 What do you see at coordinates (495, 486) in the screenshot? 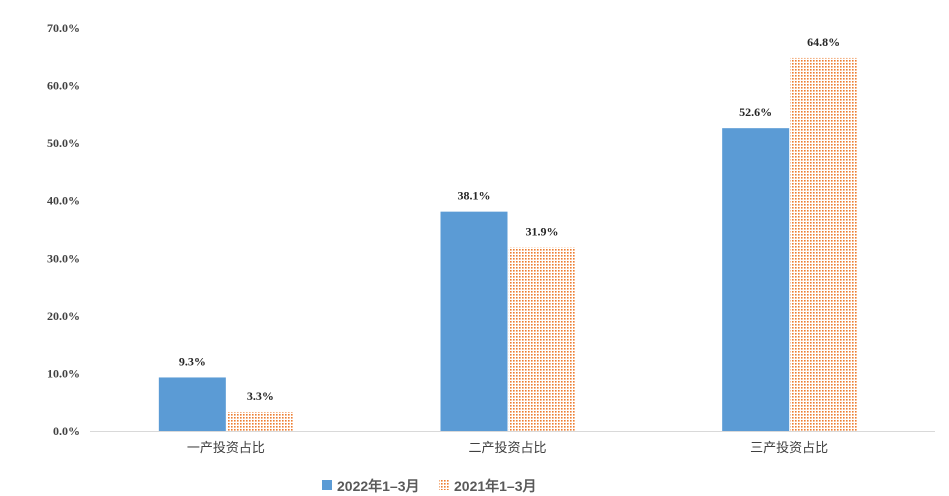
I see `legend-label-2021: 2021年1–3月` at bounding box center [495, 486].